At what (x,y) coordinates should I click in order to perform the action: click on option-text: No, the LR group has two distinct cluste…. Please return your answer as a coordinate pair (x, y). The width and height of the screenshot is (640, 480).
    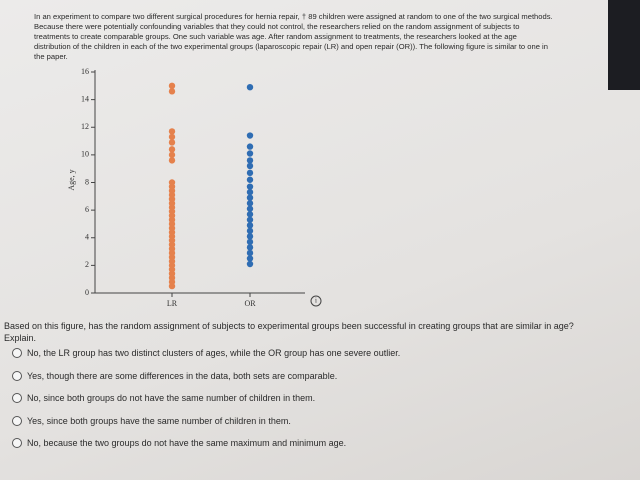
    Looking at the image, I should click on (214, 353).